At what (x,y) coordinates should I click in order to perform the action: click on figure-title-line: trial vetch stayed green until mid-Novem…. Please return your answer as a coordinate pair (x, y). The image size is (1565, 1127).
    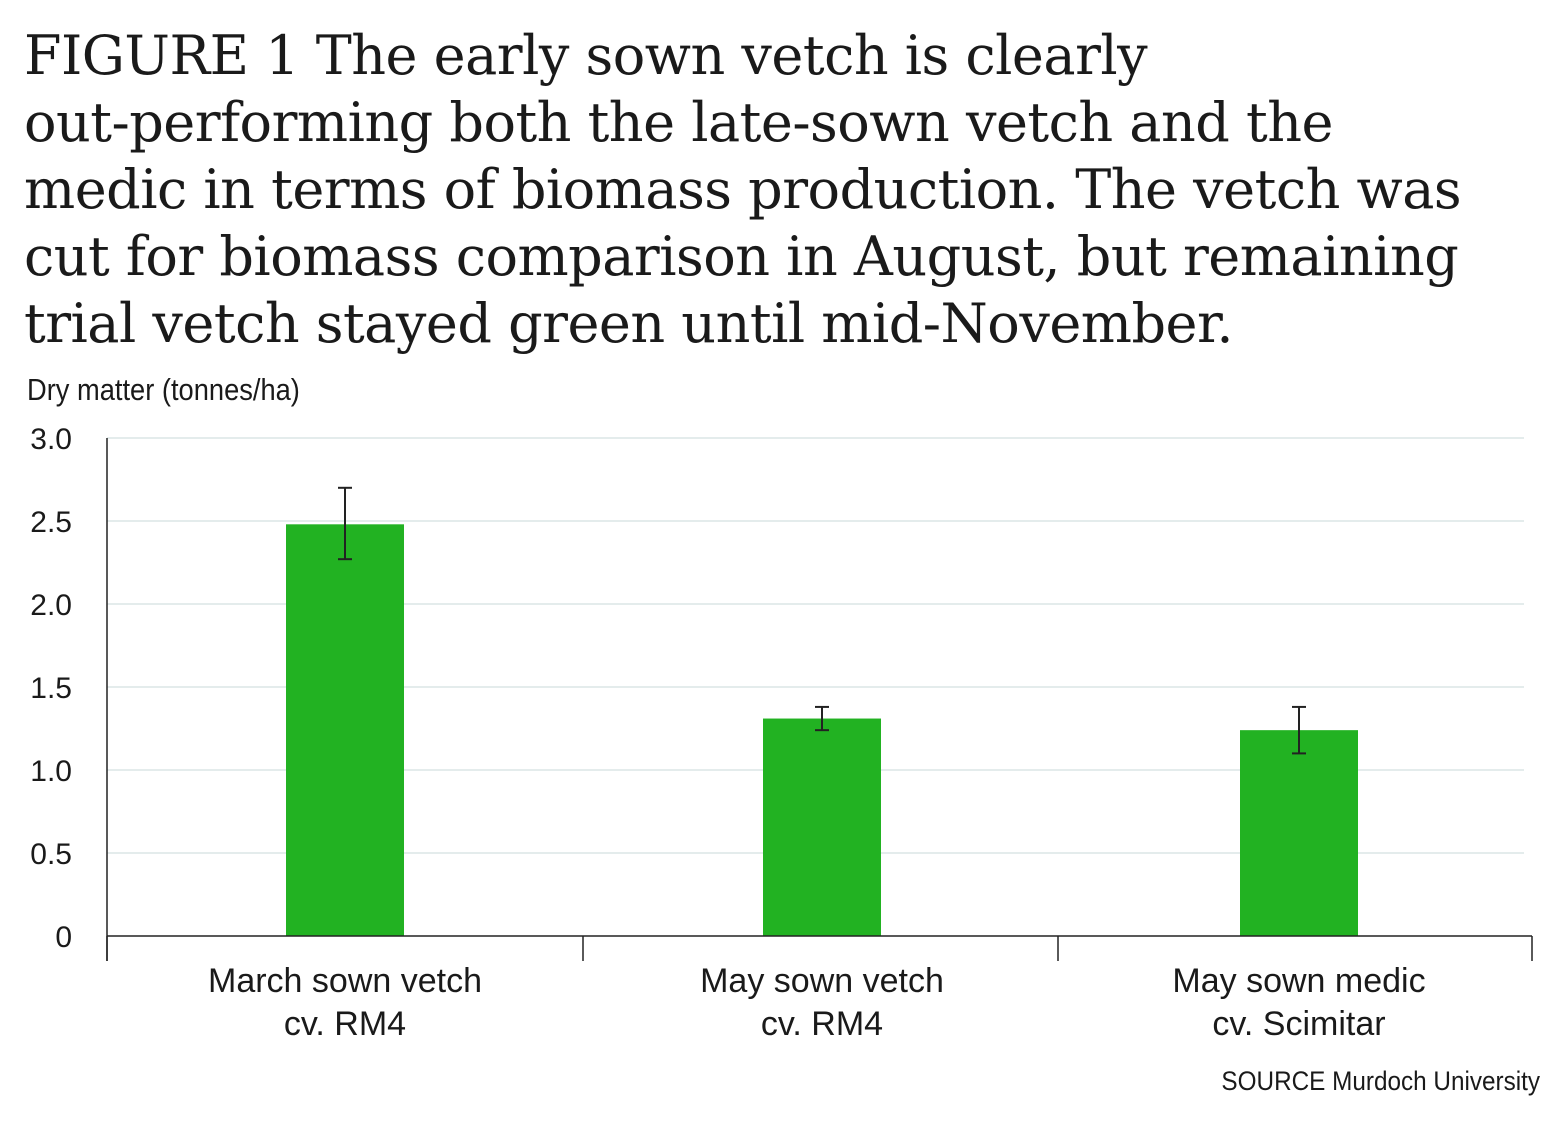
    Looking at the image, I should click on (629, 323).